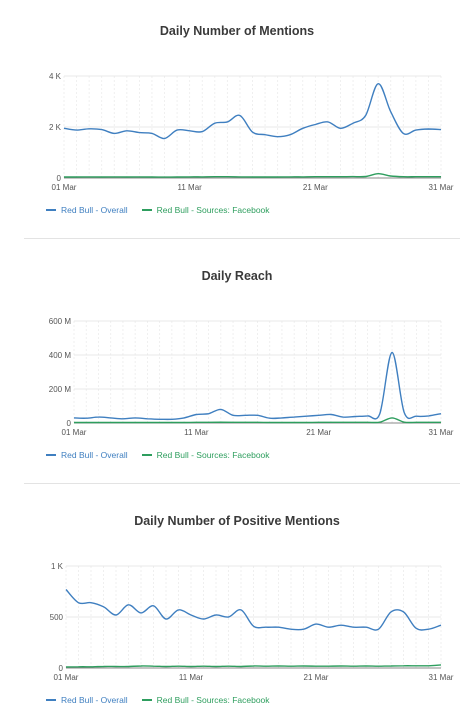  What do you see at coordinates (57, 617) in the screenshot?
I see `y-tick-label: 500` at bounding box center [57, 617].